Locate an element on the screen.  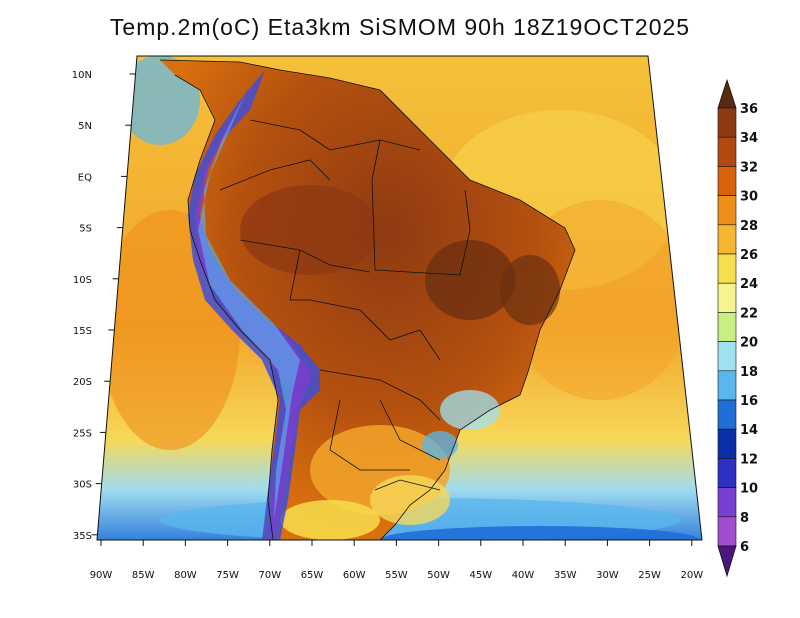
lon-tick-label: 85W is located at coordinates (143, 575).